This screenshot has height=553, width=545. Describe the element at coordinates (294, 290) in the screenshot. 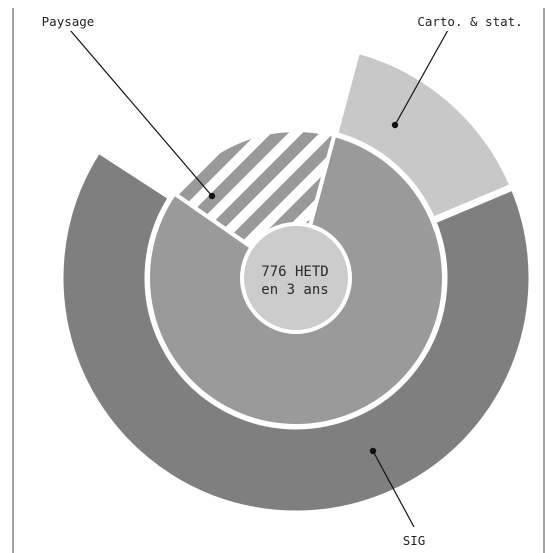

I see `center-label-line2: en 3 ans` at that location.